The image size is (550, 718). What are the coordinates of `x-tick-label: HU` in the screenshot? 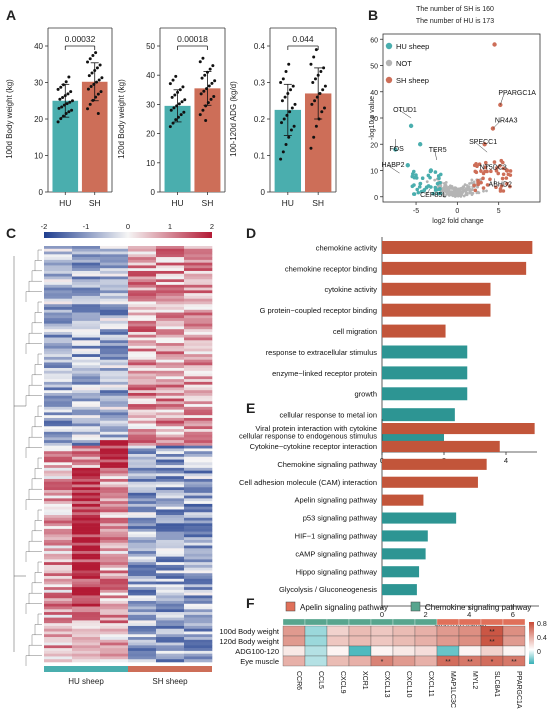 It's located at (177, 203).